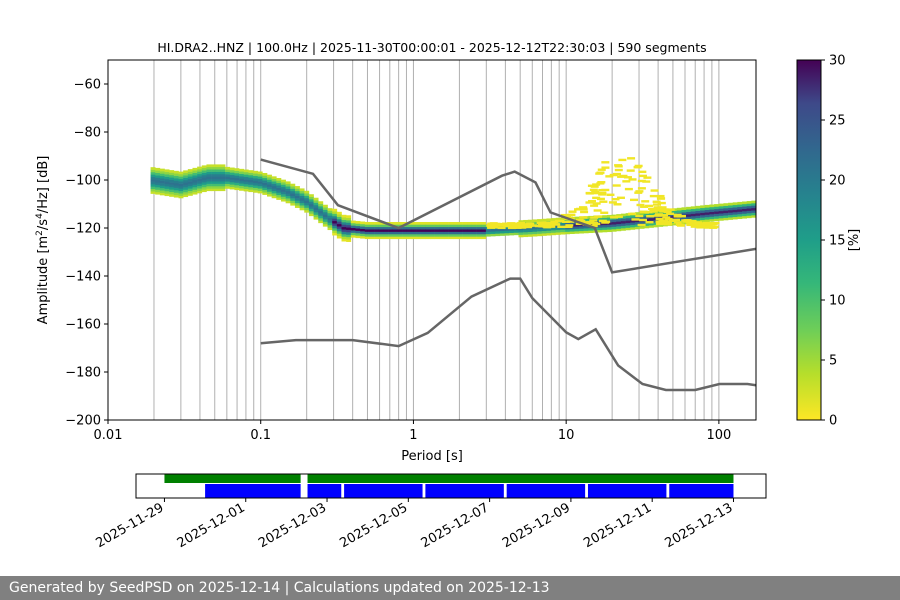  Describe the element at coordinates (86, 253) in the screenshot. I see `y-axis: −200 −180 −160 −140 −120 −100 −80 −60` at that location.